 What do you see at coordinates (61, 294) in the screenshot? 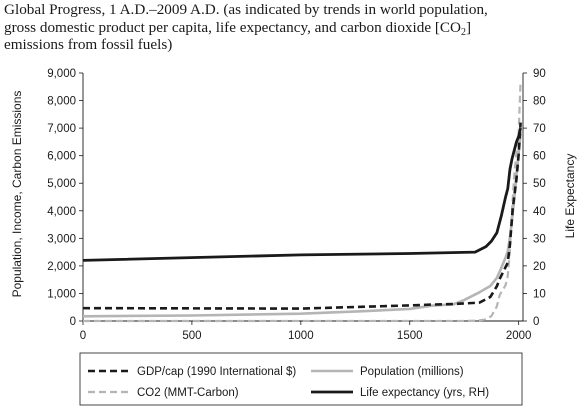
I see `y-tick-label: 1,000` at bounding box center [61, 294].